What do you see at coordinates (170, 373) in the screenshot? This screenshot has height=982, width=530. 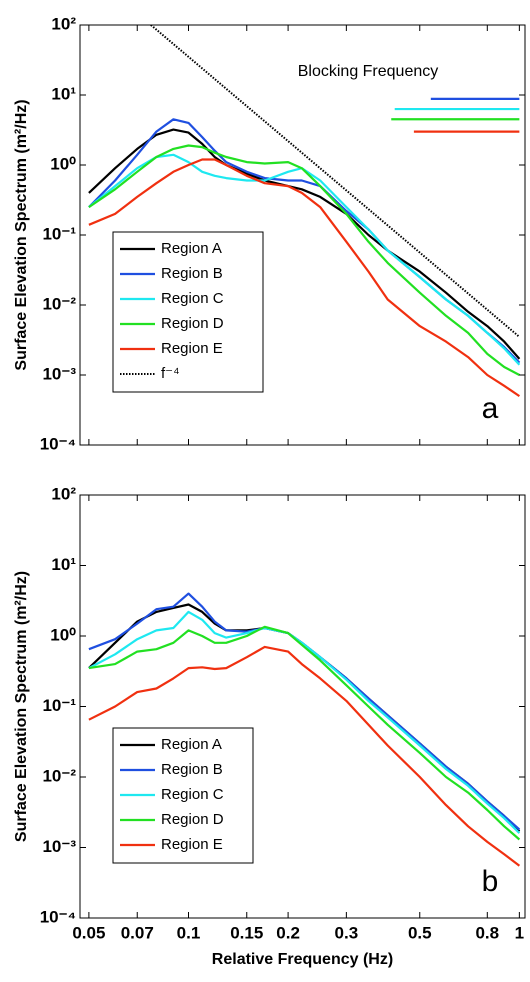 I see `legend-label: f⁻⁴` at bounding box center [170, 373].